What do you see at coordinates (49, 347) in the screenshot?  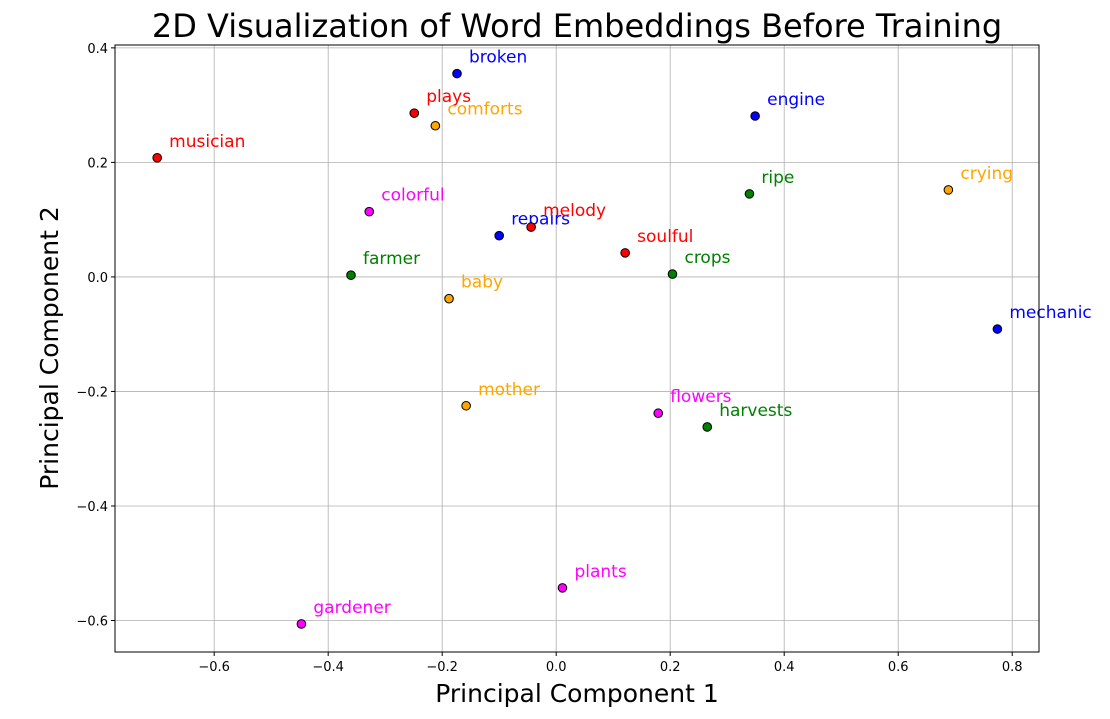 I see `y-axis-label: Principal Component 2` at bounding box center [49, 347].